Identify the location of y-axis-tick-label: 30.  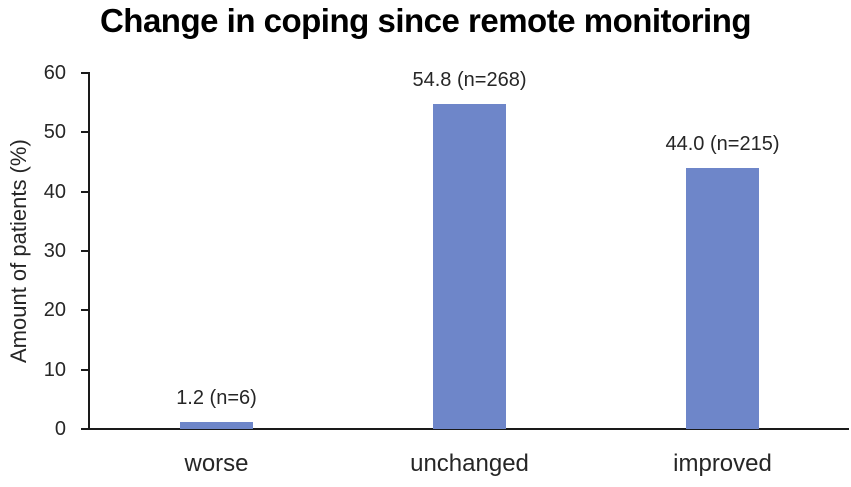
(54, 251).